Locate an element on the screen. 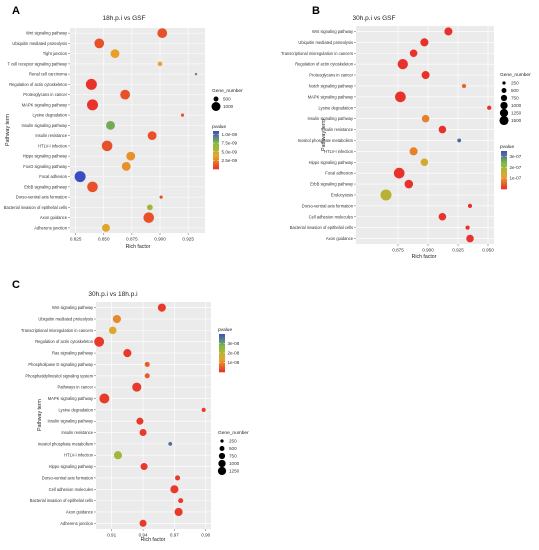 This screenshot has height=550, width=539. x-axis-label: Rich factor is located at coordinates (138, 247).